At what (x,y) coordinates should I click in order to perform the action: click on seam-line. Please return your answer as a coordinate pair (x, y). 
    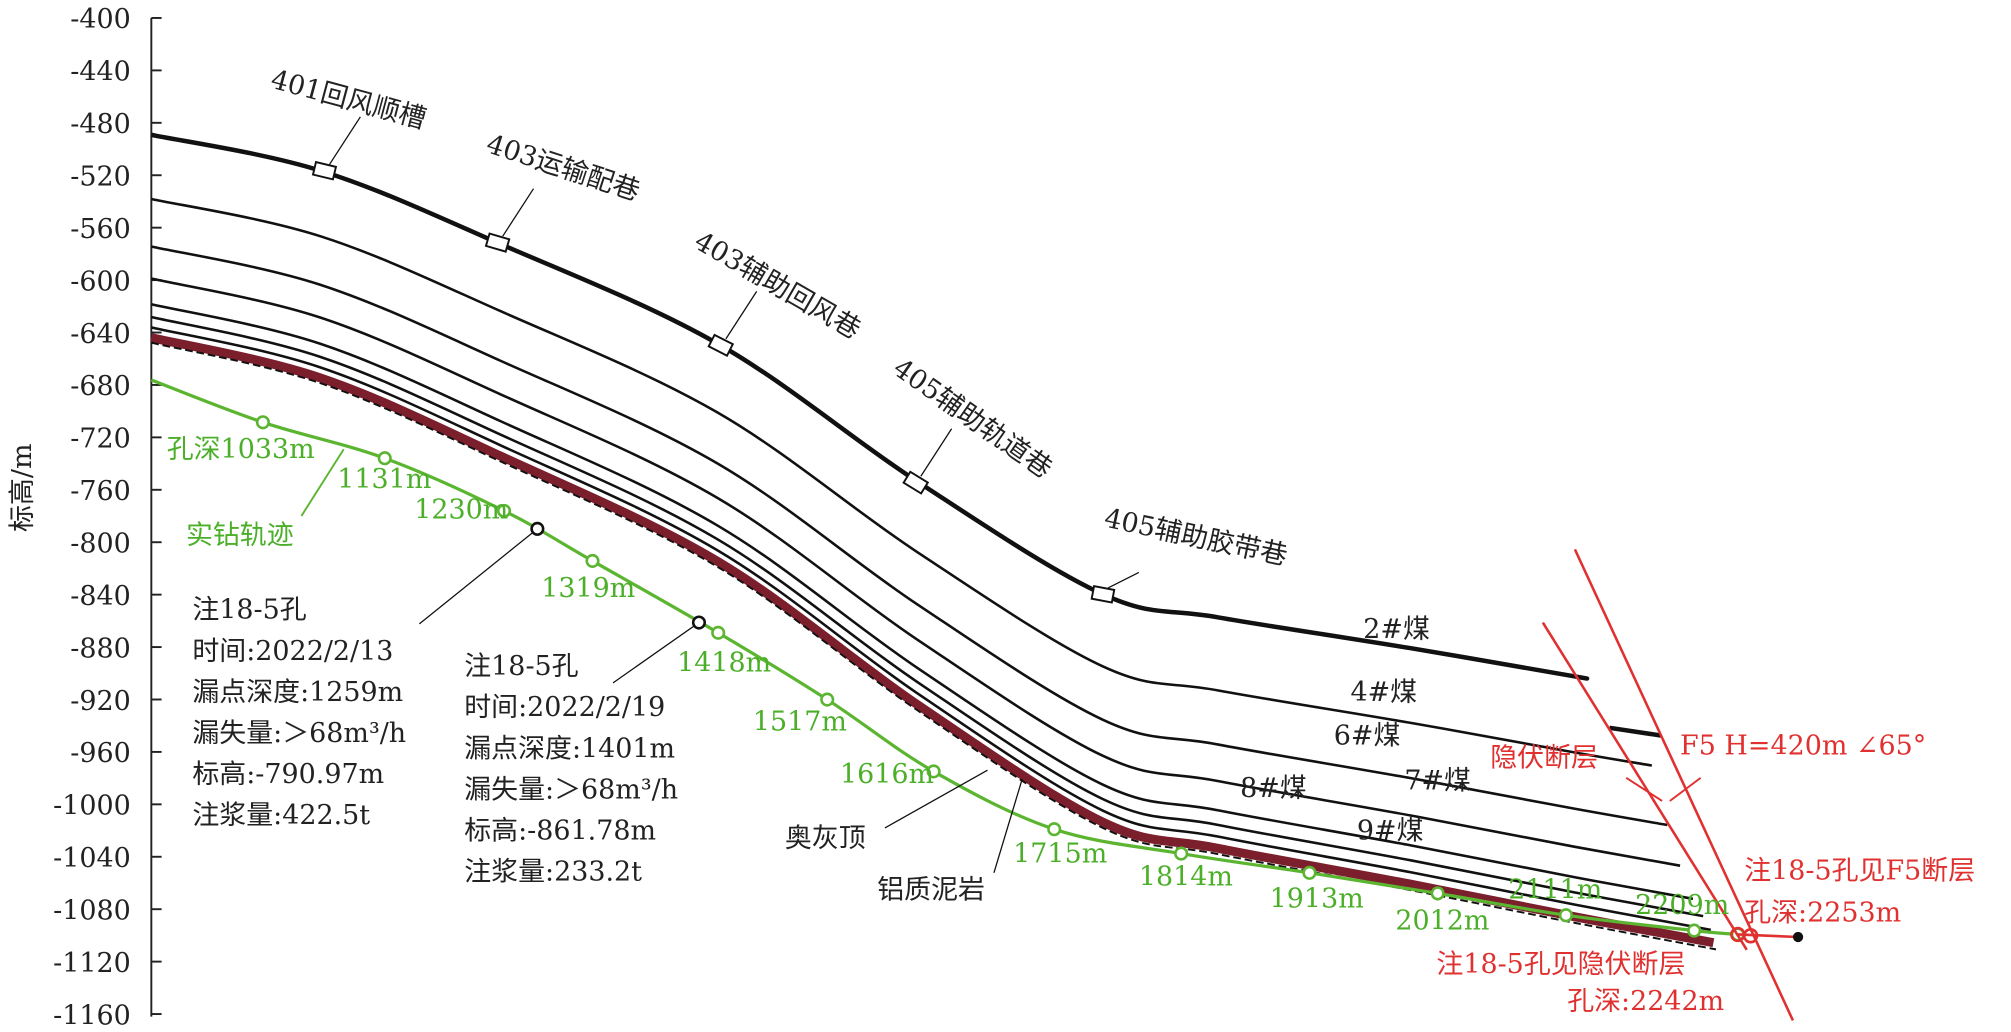
    Looking at the image, I should click on (1635, 731).